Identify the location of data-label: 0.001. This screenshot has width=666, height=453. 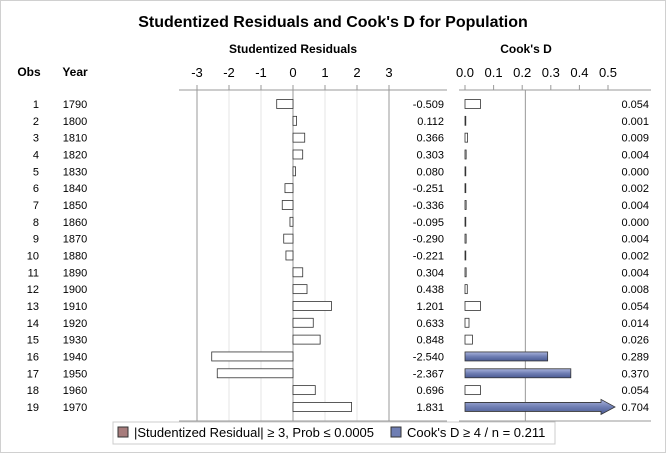
(635, 122).